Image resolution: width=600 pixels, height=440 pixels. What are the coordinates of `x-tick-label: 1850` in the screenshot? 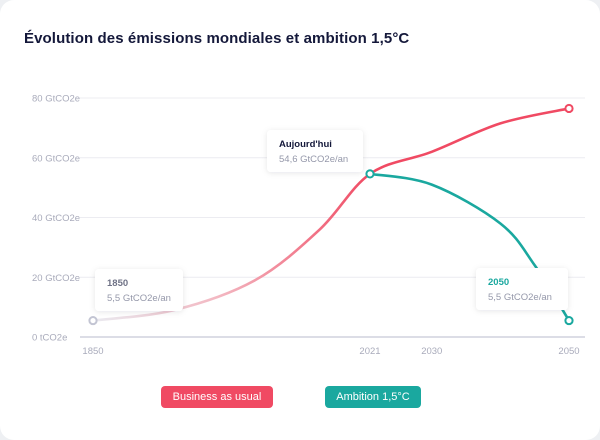 It's located at (92, 351).